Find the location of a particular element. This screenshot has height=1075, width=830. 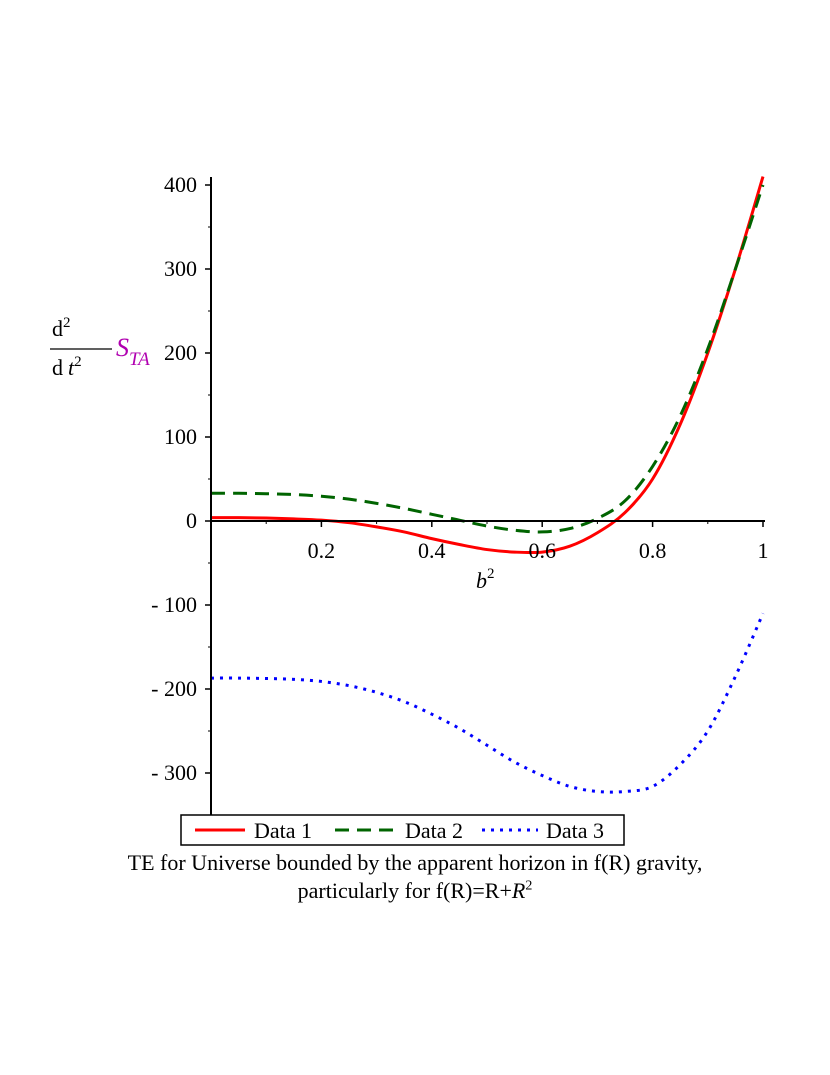

y-tick-label: - 300 is located at coordinates (174, 772).